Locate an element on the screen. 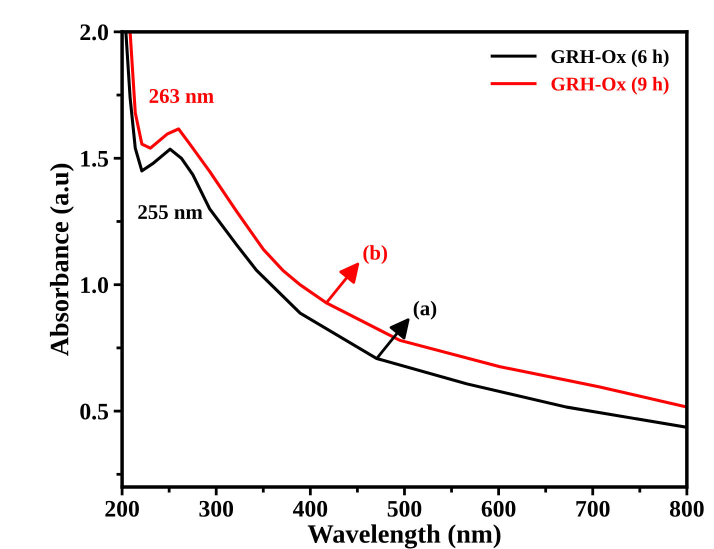  annotation: 263 nm is located at coordinates (182, 96).